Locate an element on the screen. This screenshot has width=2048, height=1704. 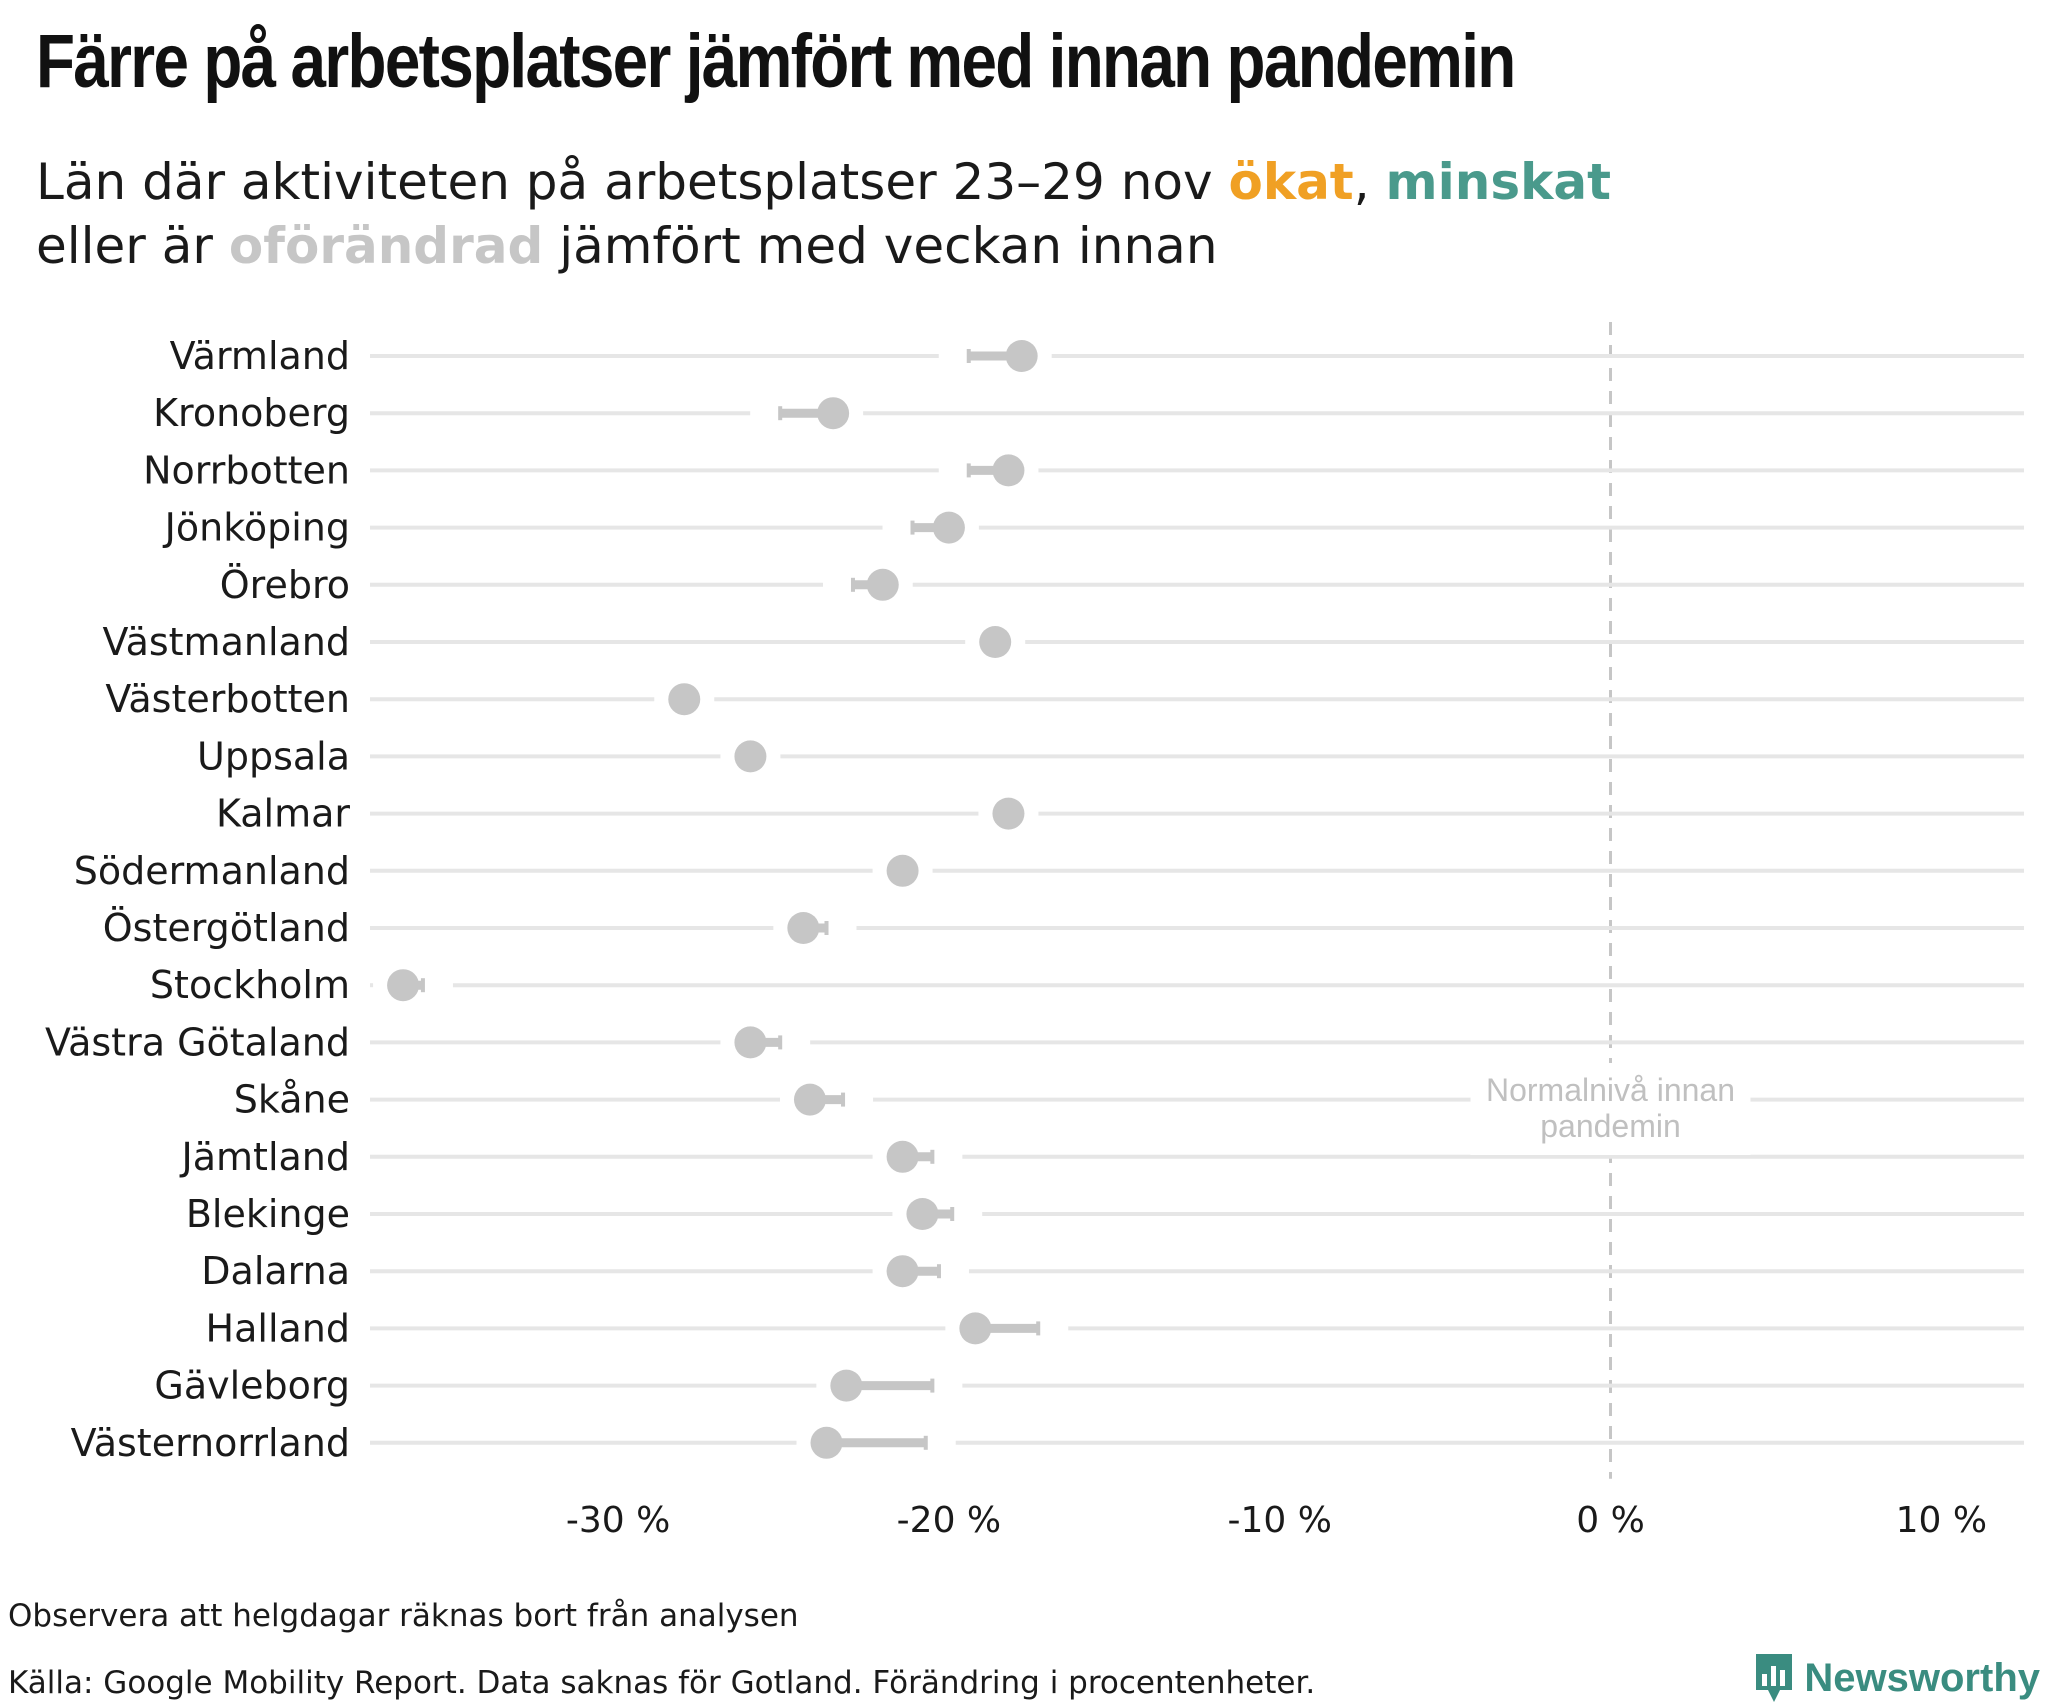
region-label: Västernorrland is located at coordinates (210, 1443).